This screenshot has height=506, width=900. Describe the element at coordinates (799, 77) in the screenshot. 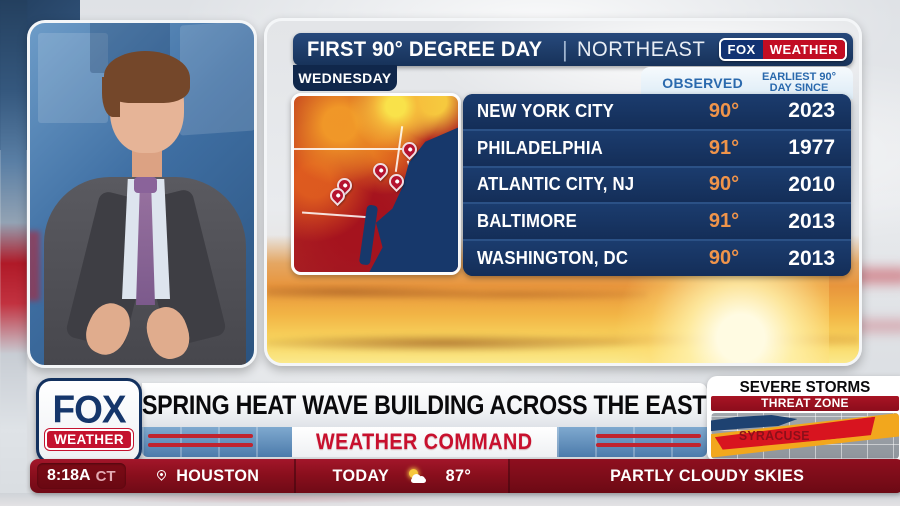

I see `earliest-line1: EARLIEST 90°` at that location.